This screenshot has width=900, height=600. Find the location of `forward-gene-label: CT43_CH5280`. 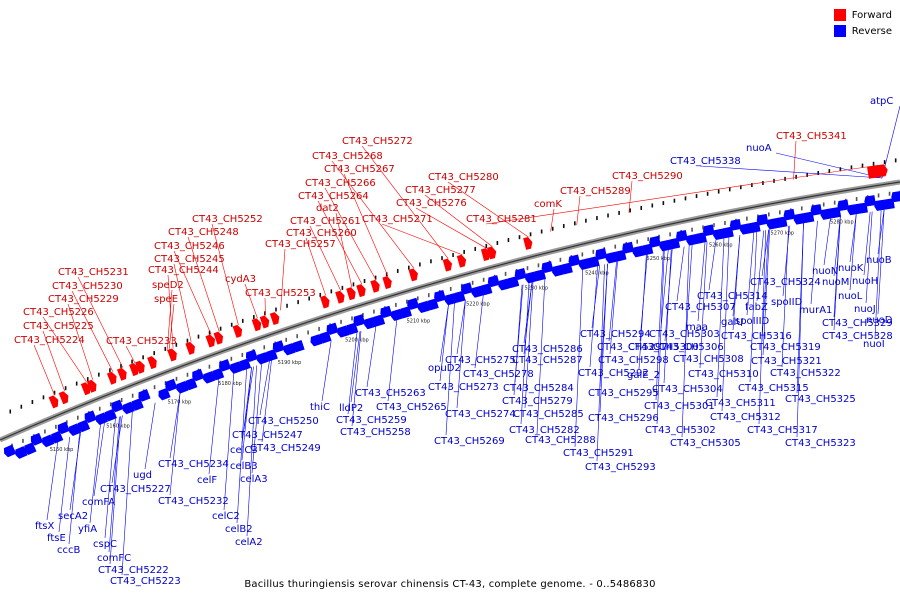

forward-gene-label: CT43_CH5280 is located at coordinates (463, 177).